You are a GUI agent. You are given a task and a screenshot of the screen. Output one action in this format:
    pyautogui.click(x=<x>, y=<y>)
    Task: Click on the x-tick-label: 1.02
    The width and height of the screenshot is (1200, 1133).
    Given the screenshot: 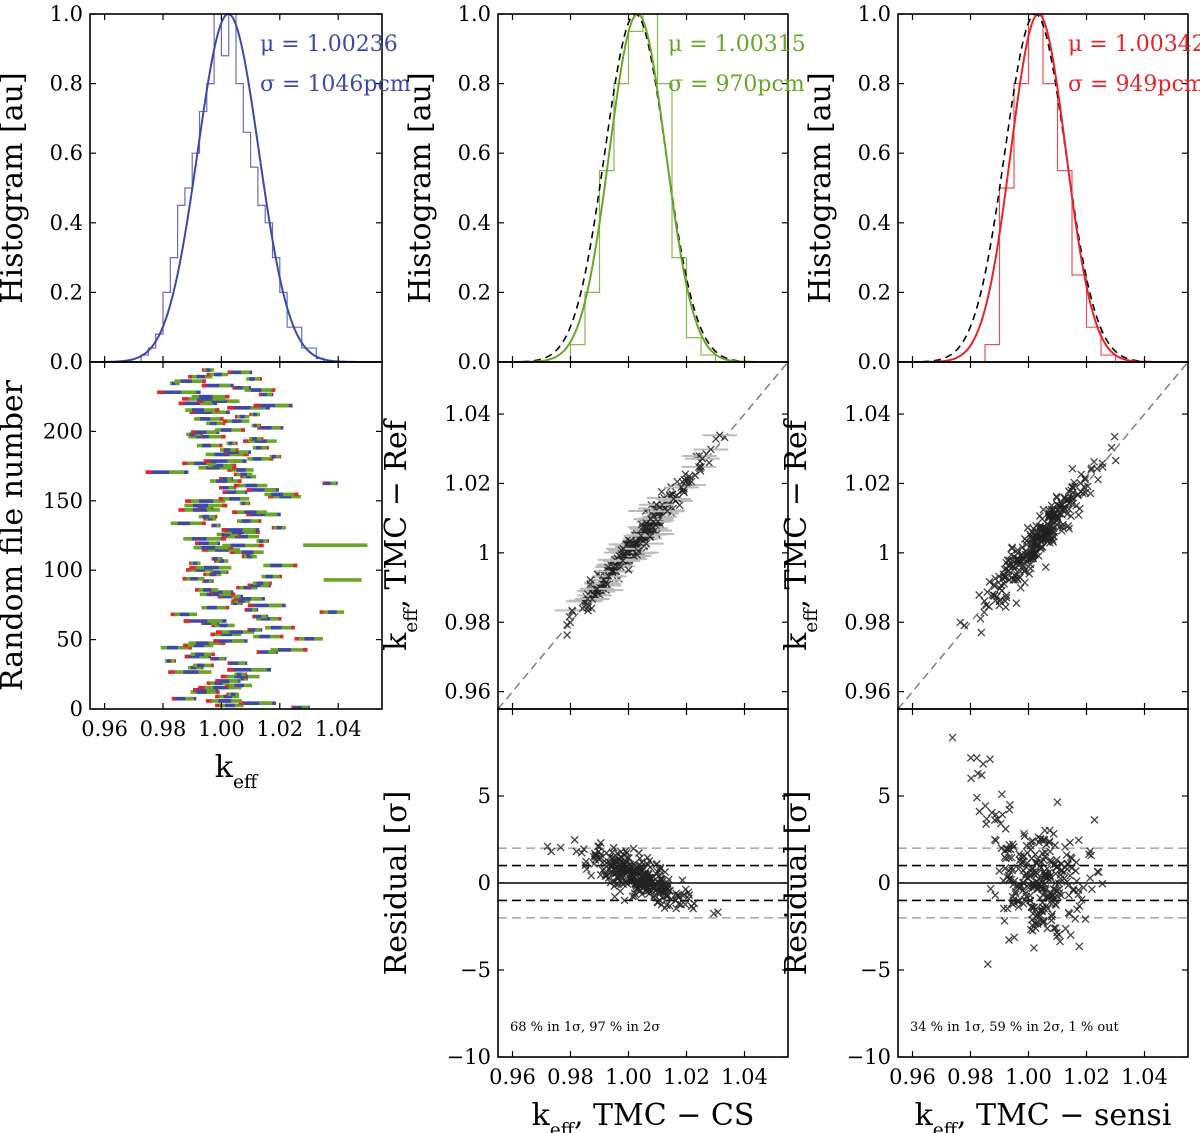 What is the action you would take?
    pyautogui.click(x=686, y=1077)
    